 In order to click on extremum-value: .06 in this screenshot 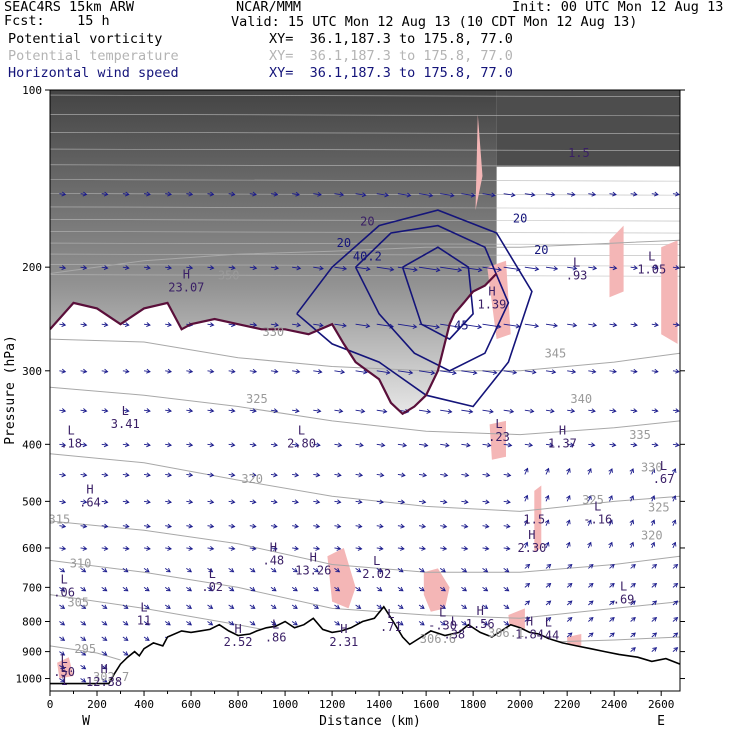, I will do `click(64, 592)`.